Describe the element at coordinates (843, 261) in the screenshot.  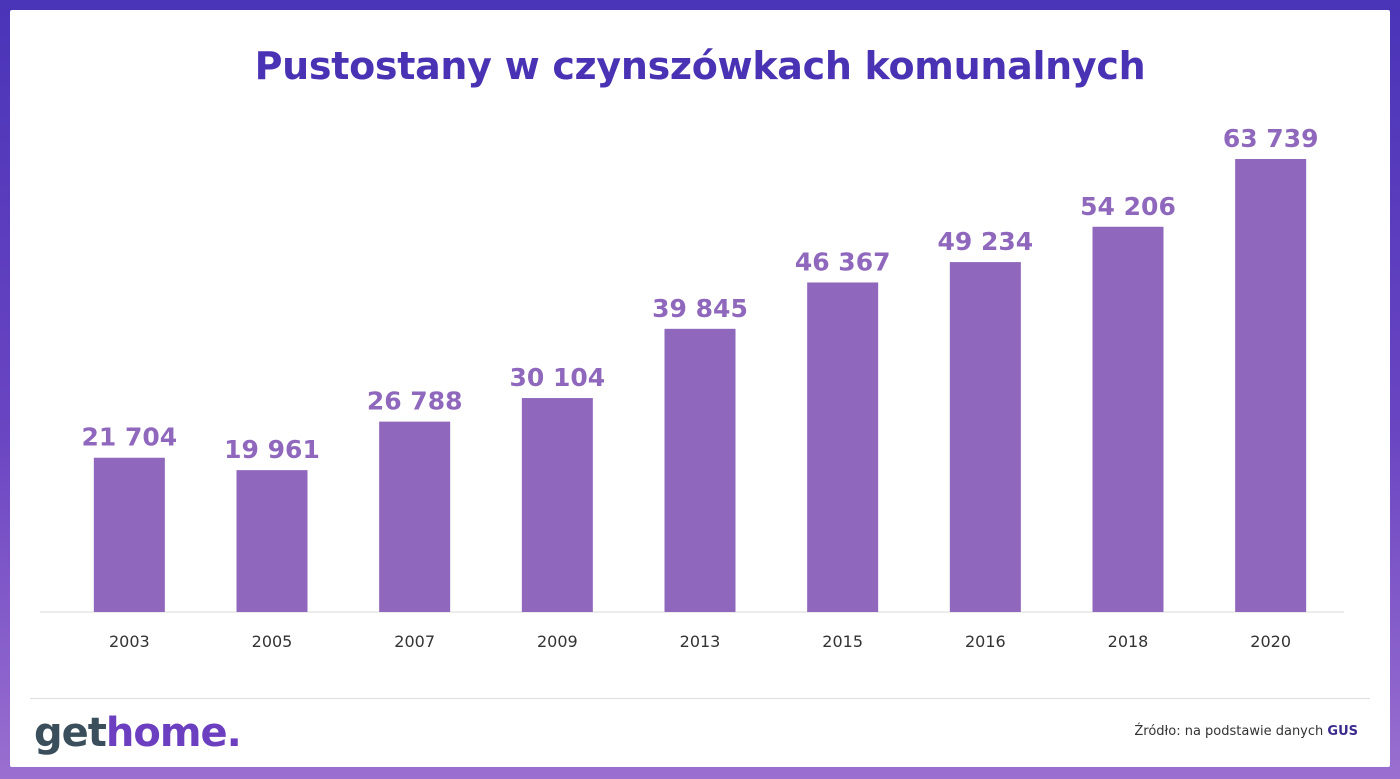
I see `data-label-2015: 46 367` at that location.